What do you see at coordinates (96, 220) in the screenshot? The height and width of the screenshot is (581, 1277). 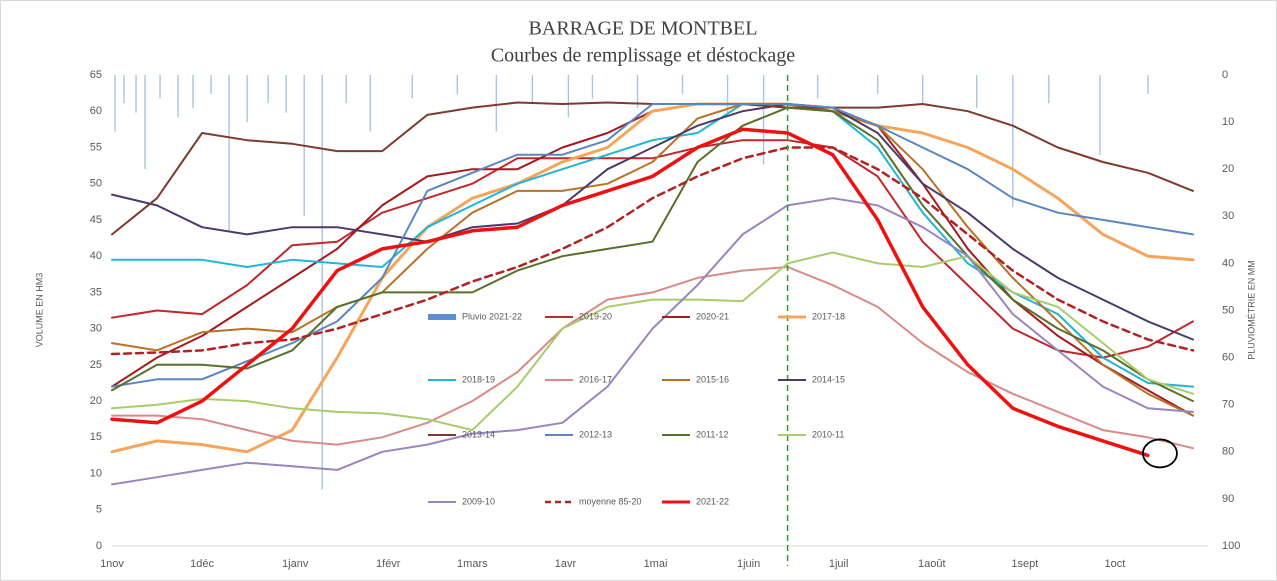 I see `y-tick-label: 45` at bounding box center [96, 220].